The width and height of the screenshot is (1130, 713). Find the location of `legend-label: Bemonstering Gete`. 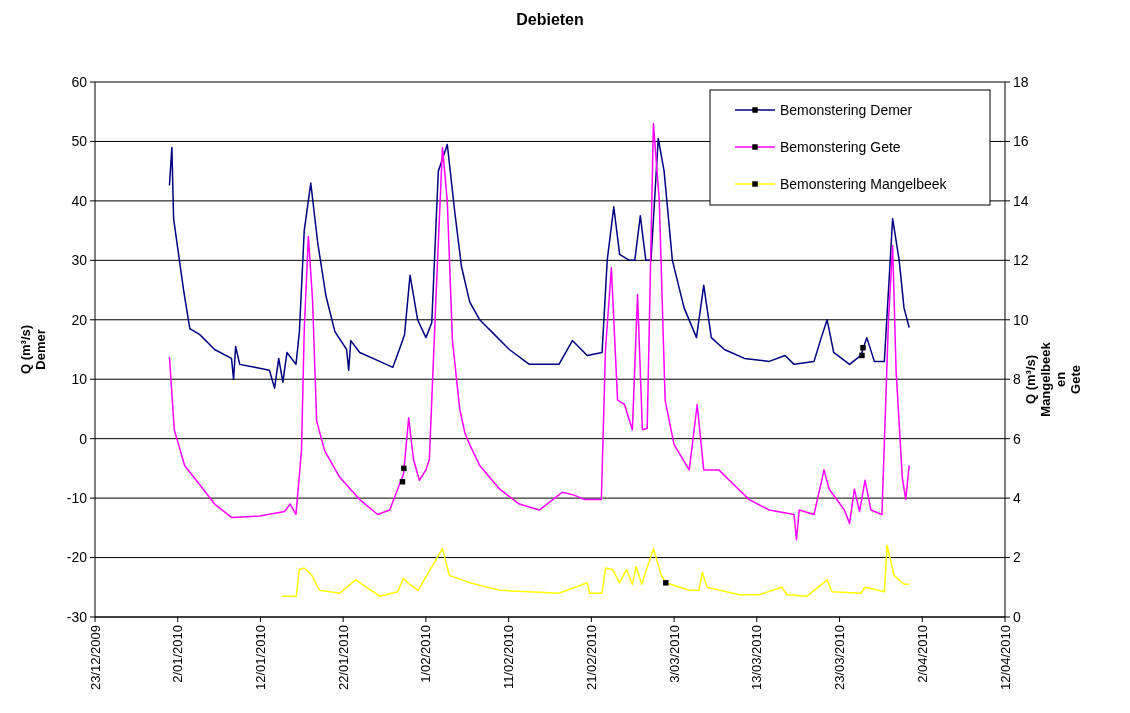

legend-label: Bemonstering Gete is located at coordinates (840, 146).